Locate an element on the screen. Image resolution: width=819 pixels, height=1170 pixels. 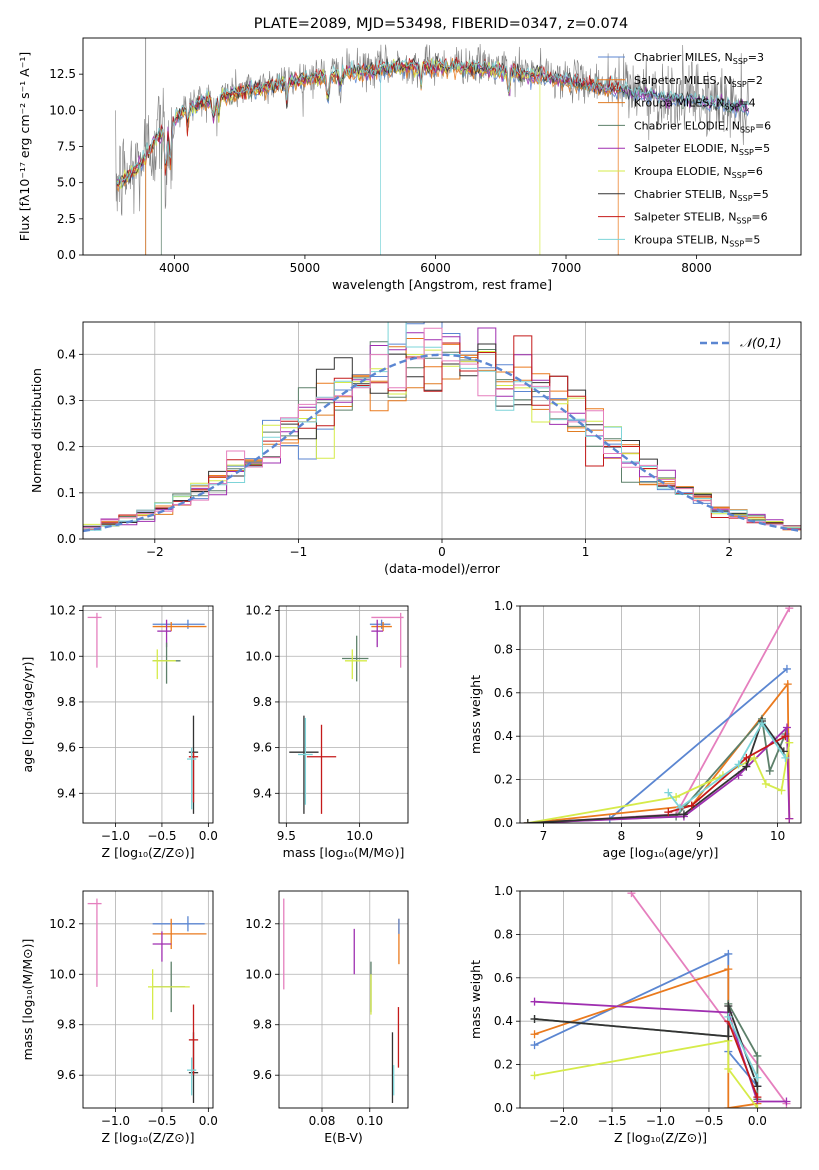
y-axis-label: age [log₁₀(age/yr)] is located at coordinates (27, 715).